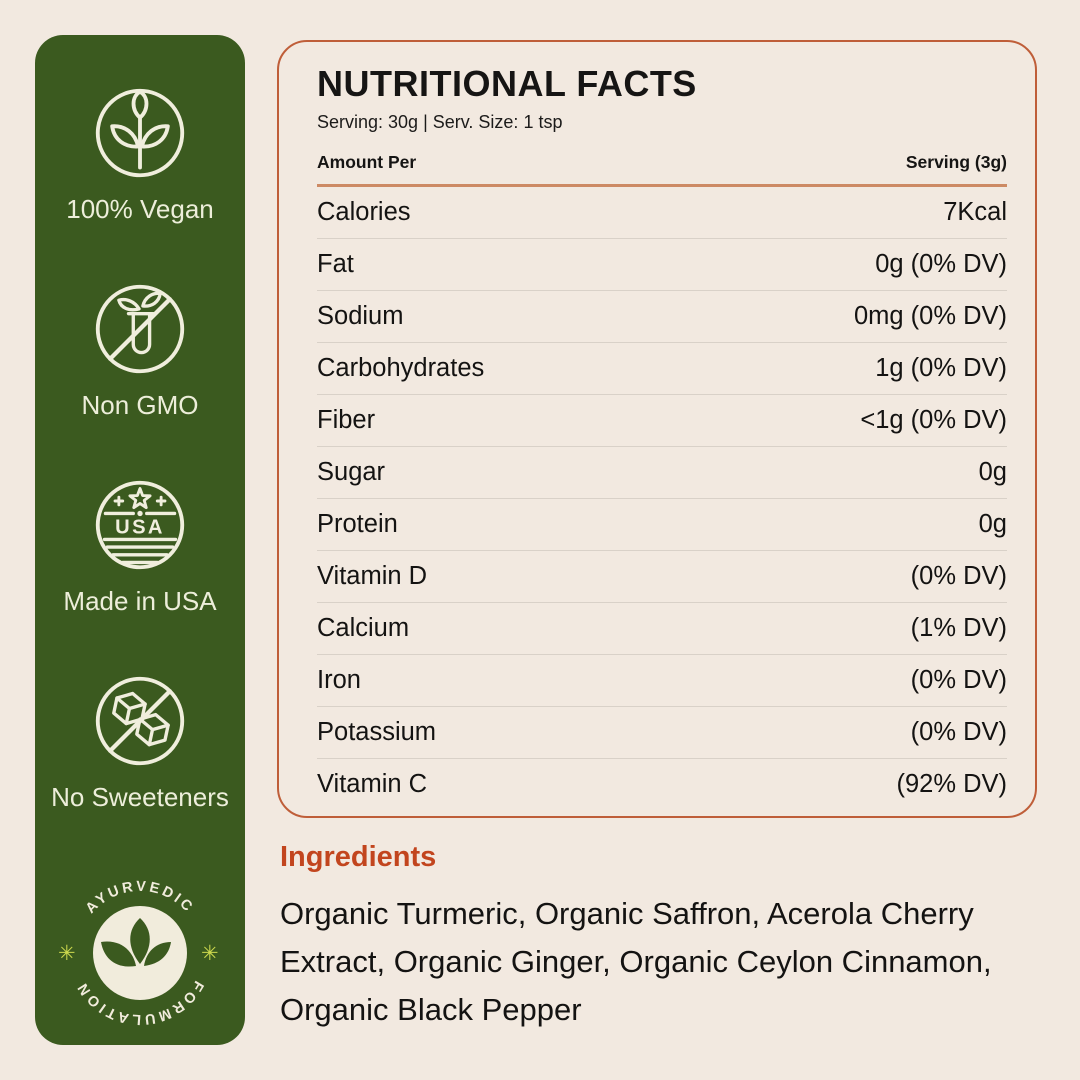 This screenshot has width=1080, height=1080. What do you see at coordinates (140, 133) in the screenshot?
I see `vegan-plant-icon` at bounding box center [140, 133].